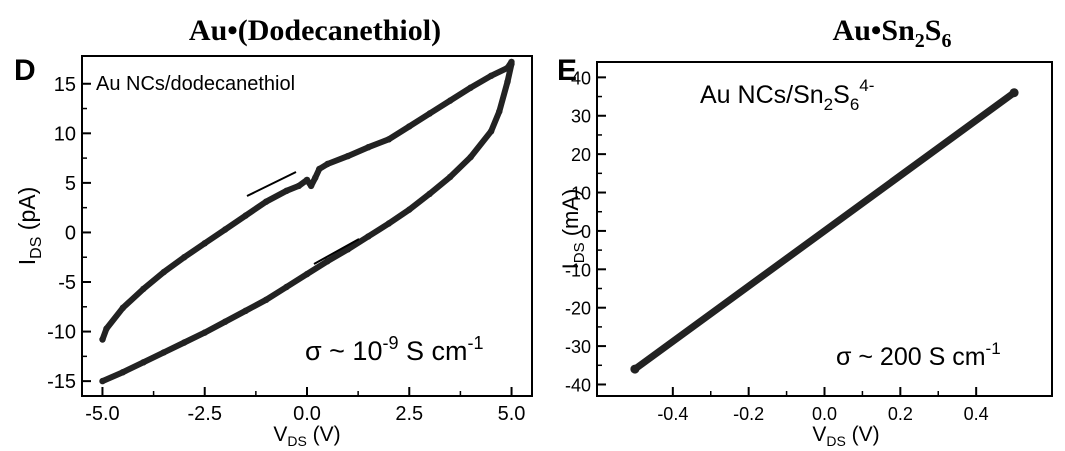 The image size is (1065, 451). I want to click on panel-d-x-axis-label: VDS (V), so click(306, 436).